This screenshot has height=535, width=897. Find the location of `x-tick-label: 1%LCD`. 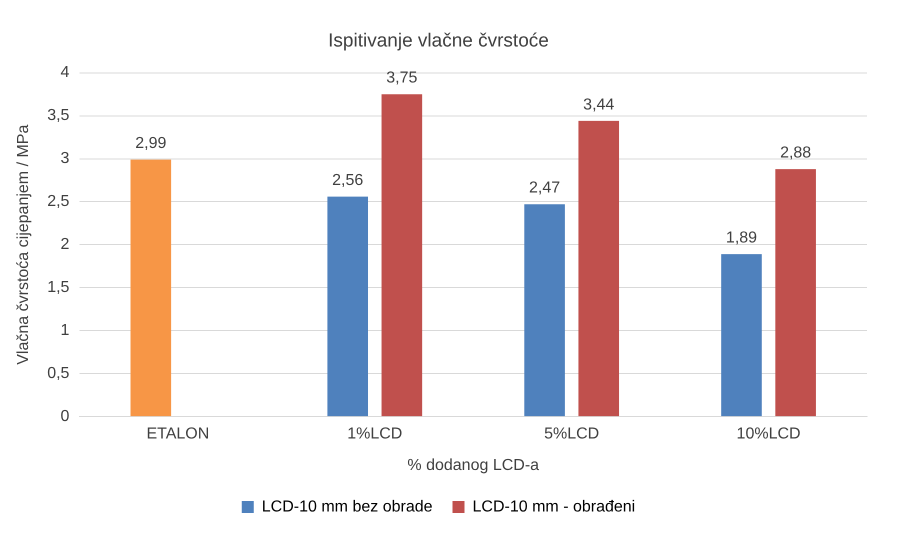

x-tick-label: 1%LCD is located at coordinates (374, 434).